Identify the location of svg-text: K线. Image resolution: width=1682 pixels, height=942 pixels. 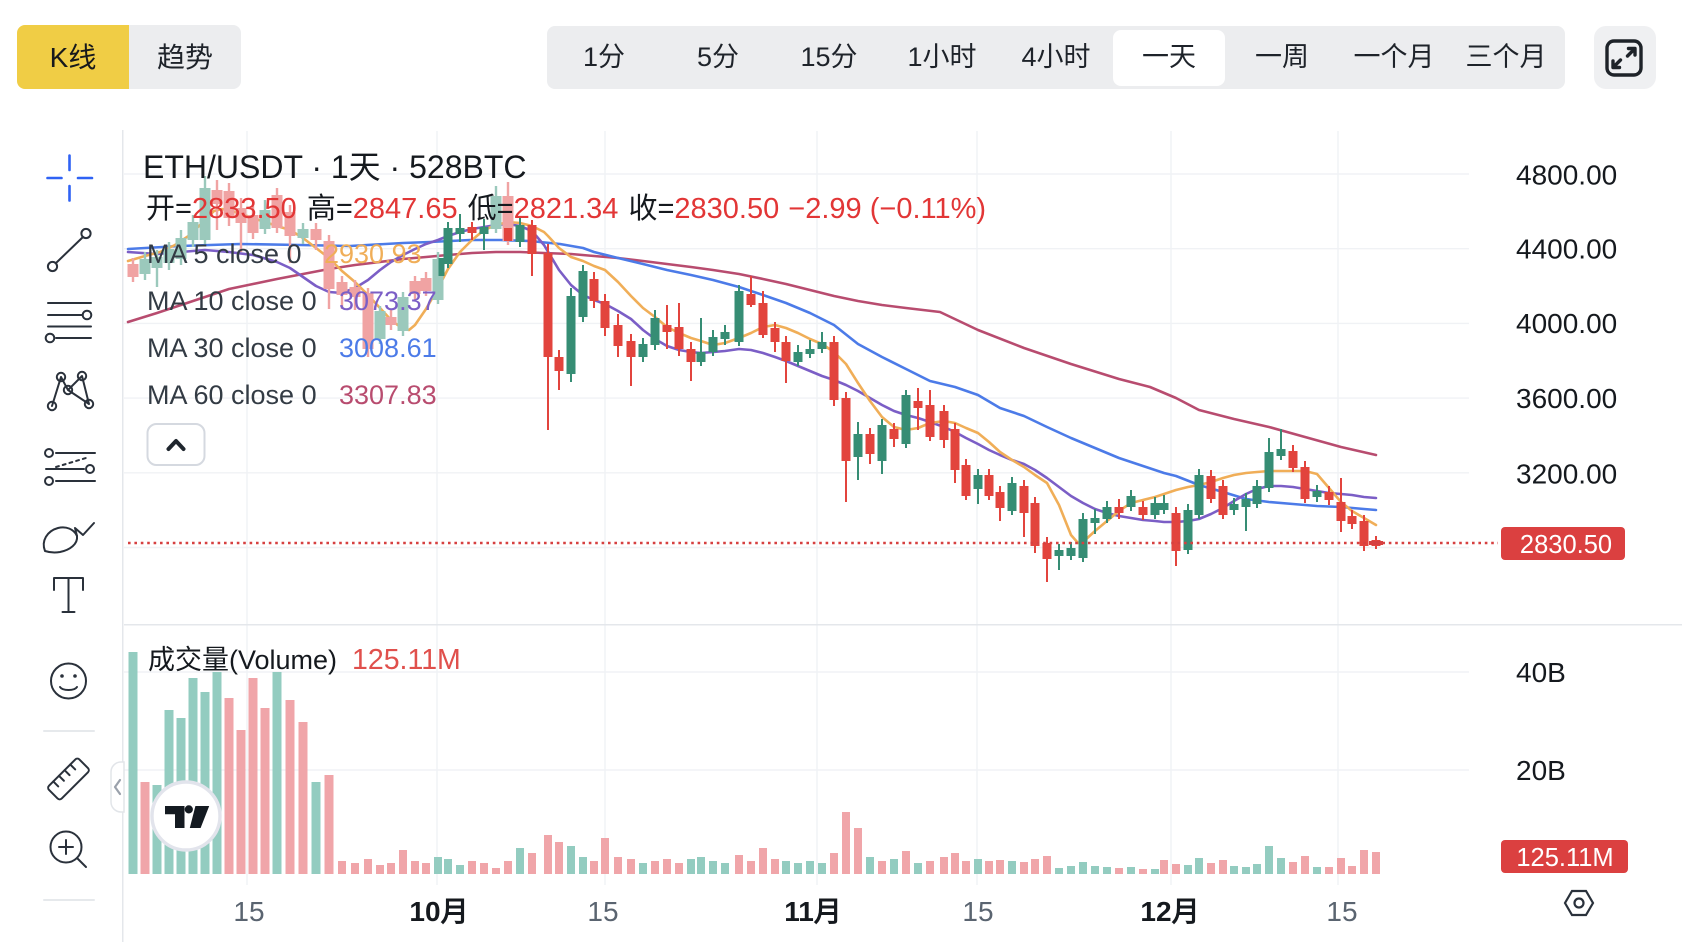
(73, 57).